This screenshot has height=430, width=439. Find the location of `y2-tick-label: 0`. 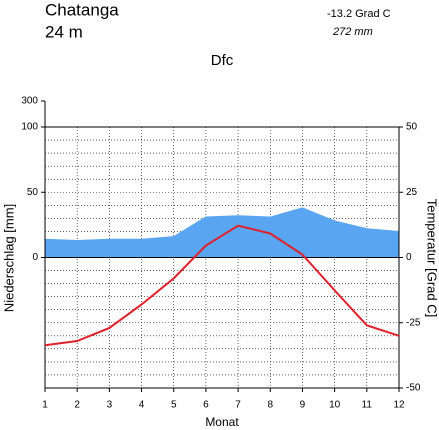

y2-tick-label: 0 is located at coordinates (409, 257).